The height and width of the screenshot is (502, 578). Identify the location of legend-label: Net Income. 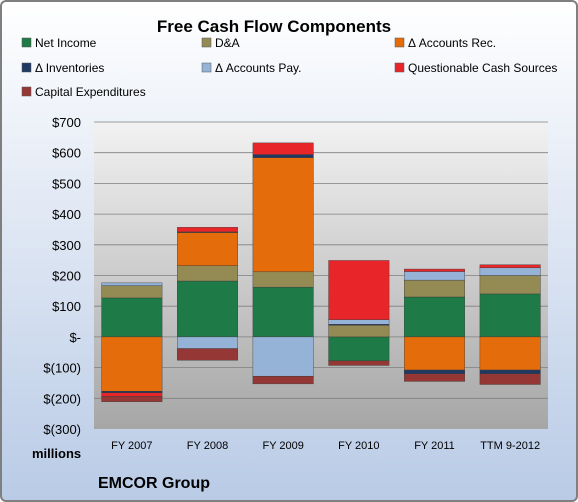
(66, 43).